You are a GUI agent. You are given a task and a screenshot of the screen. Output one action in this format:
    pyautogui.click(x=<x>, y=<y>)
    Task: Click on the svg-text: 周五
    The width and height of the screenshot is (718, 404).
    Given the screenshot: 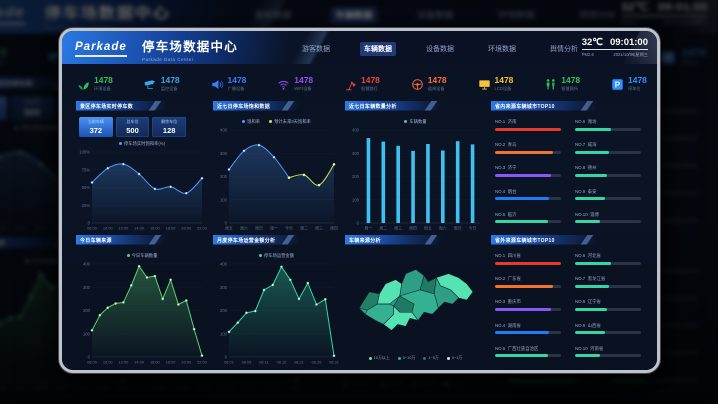 What is the action you would take?
    pyautogui.click(x=428, y=227)
    